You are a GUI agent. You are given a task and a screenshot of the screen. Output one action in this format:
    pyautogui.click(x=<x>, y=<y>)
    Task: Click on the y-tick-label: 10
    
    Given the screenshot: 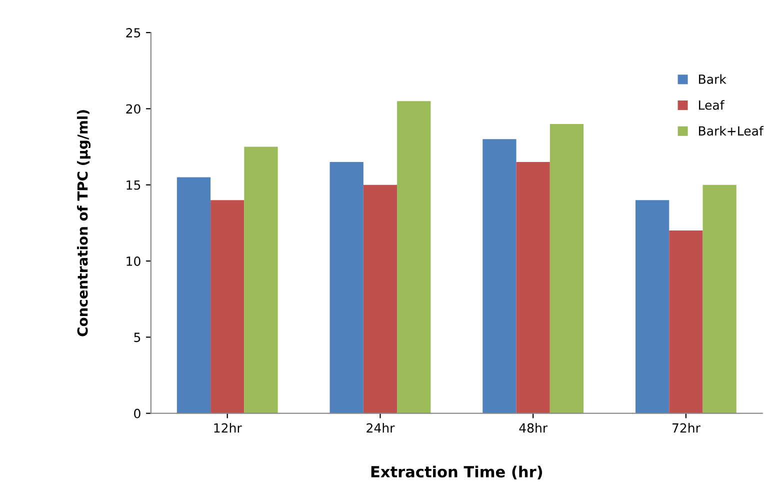 What is the action you would take?
    pyautogui.click(x=133, y=261)
    